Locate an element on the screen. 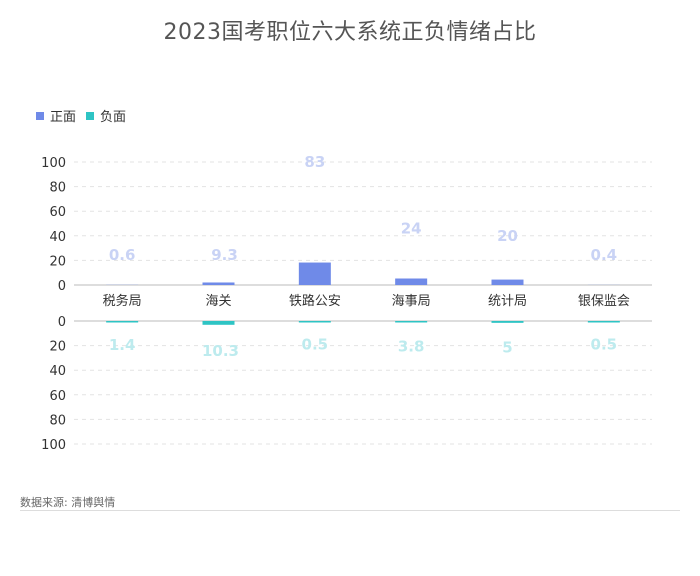  y-tick-label-bottom: 0 is located at coordinates (62, 322).